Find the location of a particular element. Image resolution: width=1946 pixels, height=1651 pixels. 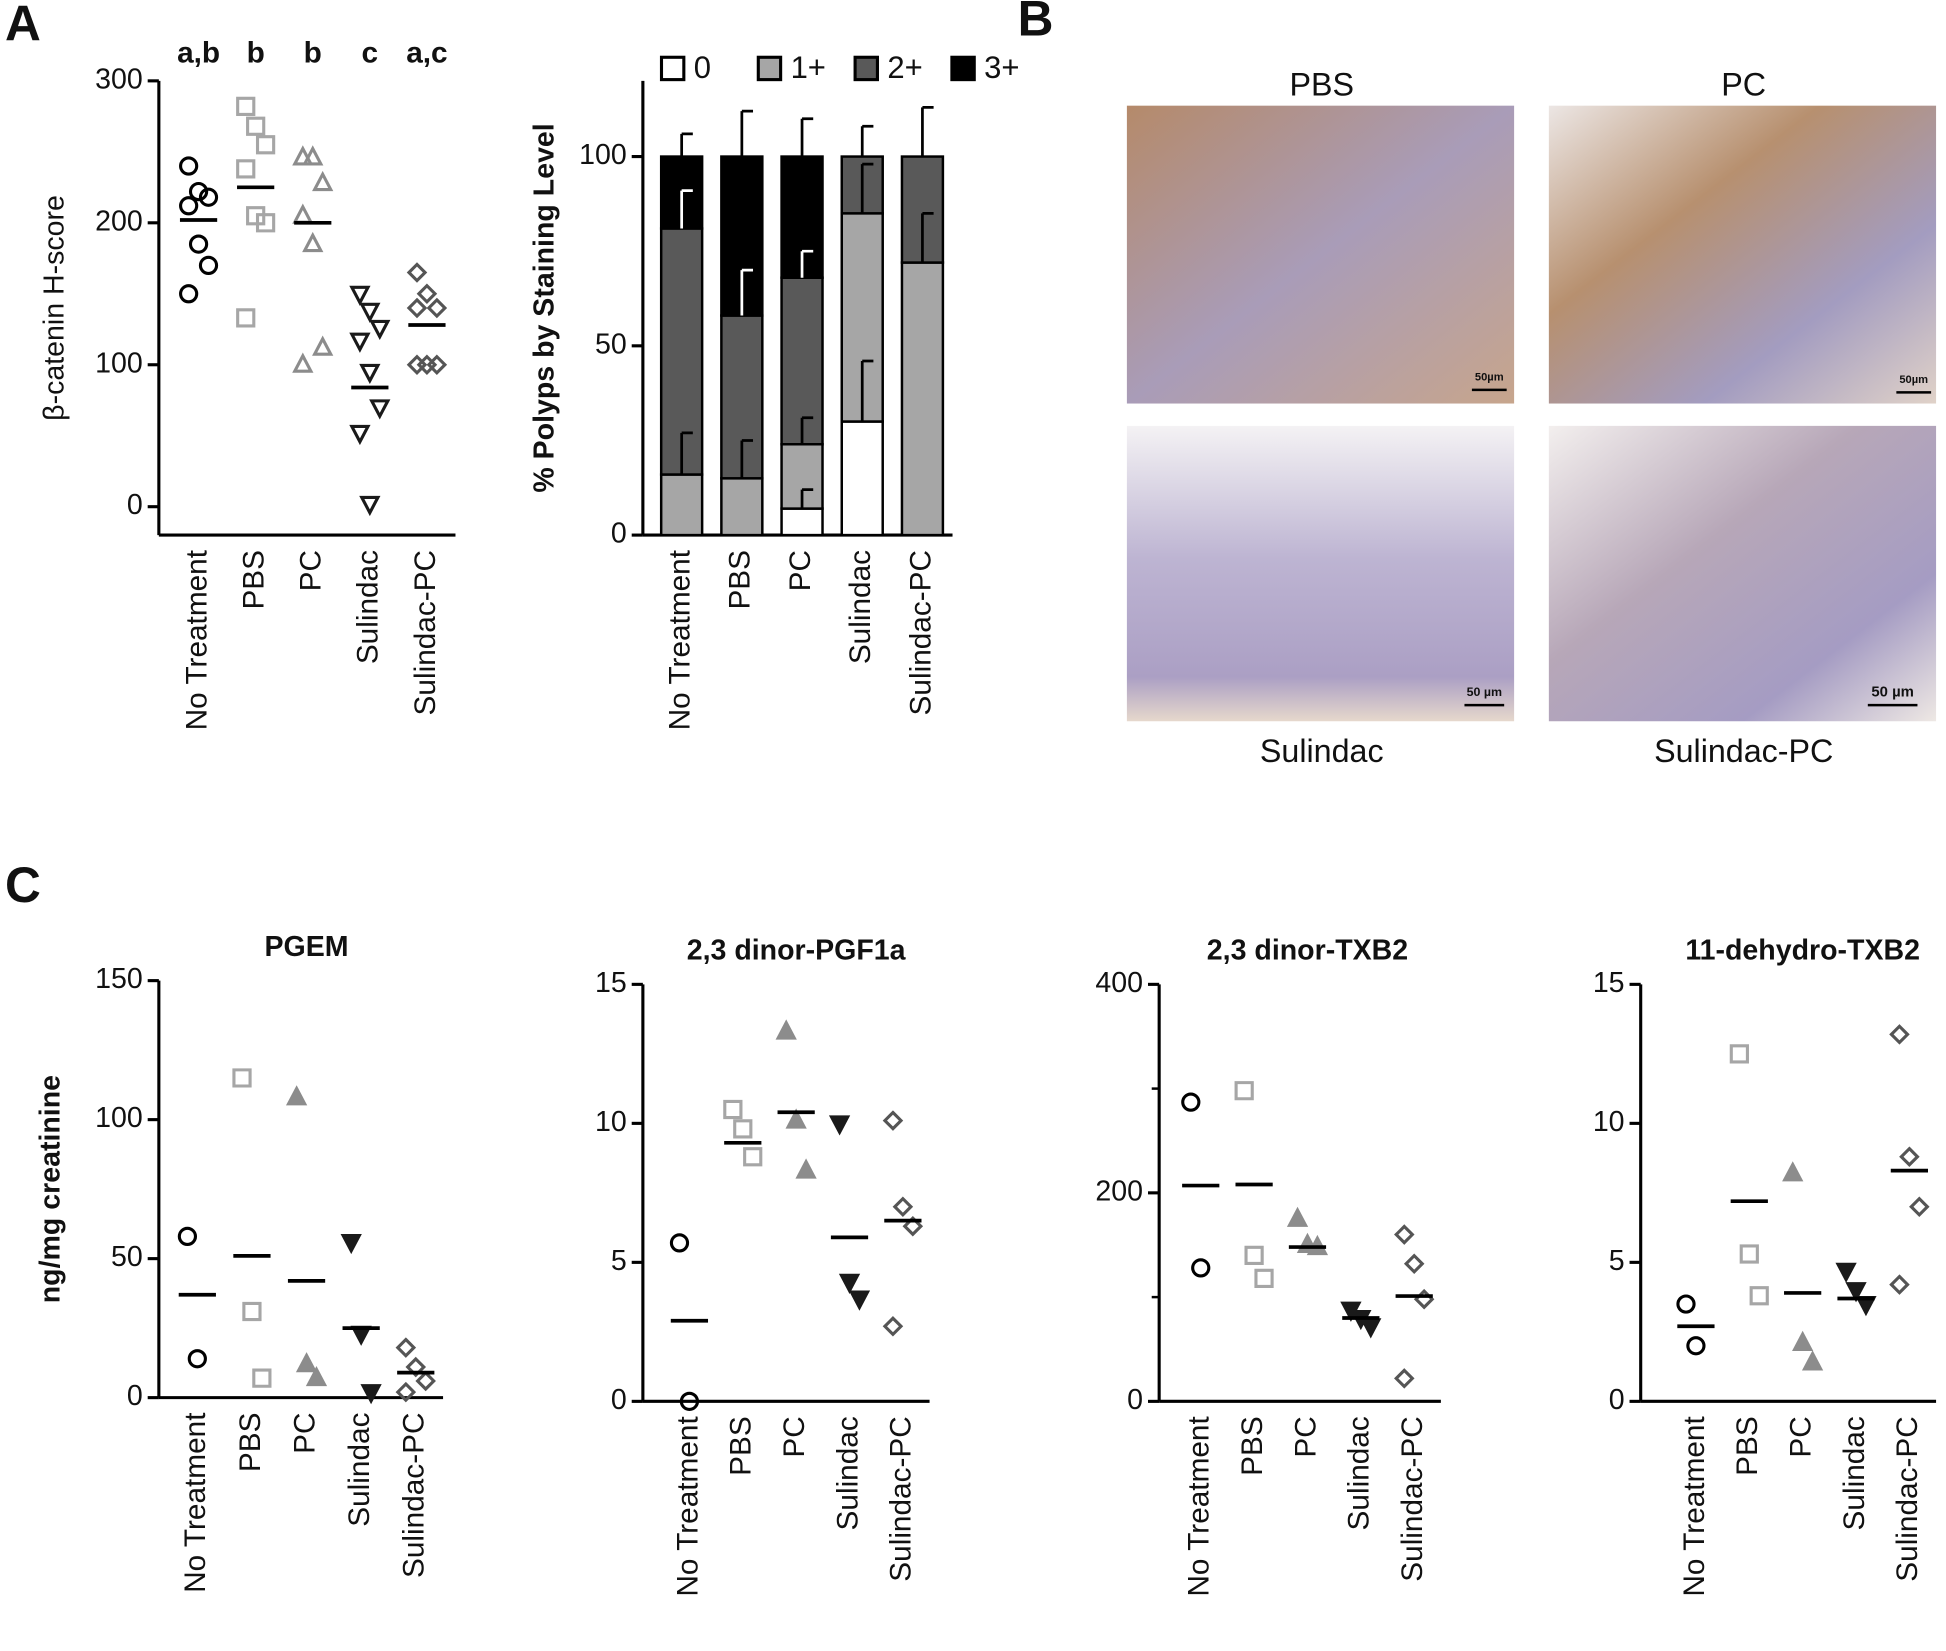

chart-title: 11-dehydro-TXB2 is located at coordinates (1802, 951).